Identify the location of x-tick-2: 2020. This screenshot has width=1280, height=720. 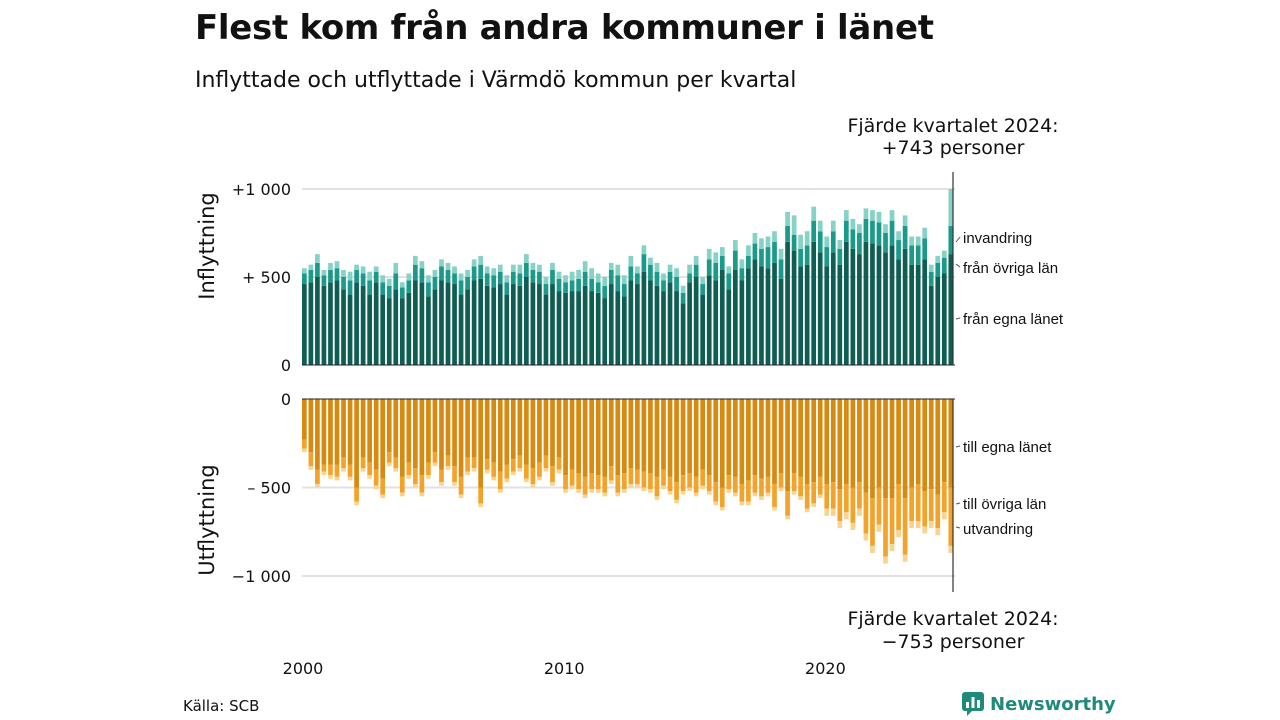
(825, 668).